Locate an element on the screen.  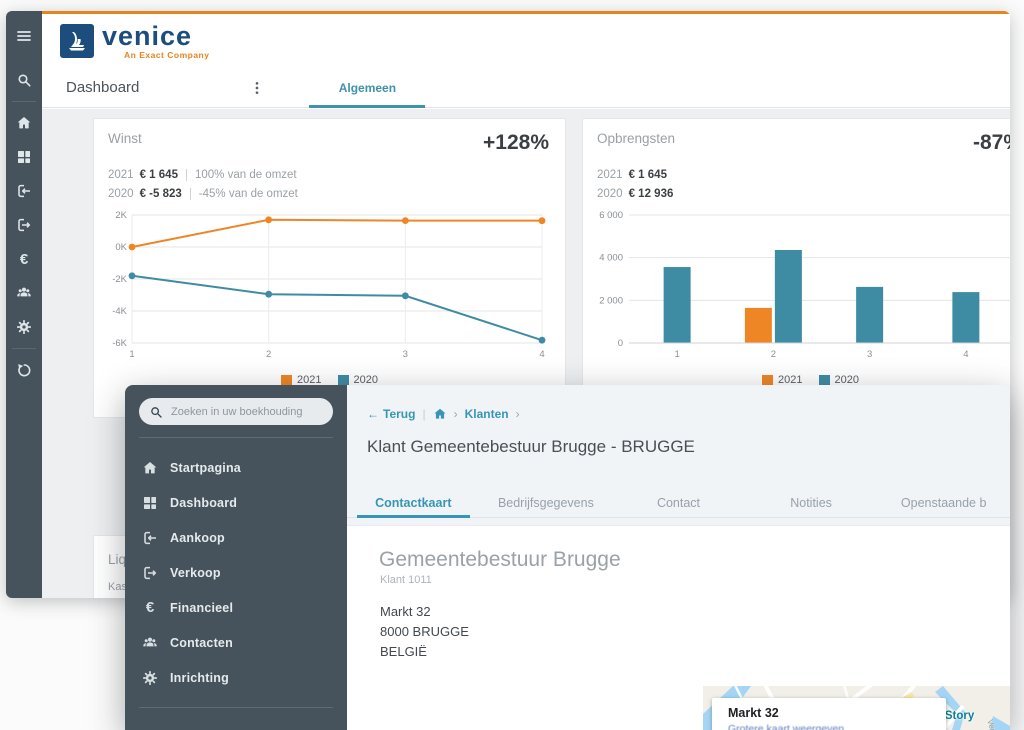
home-icon is located at coordinates (24, 123).